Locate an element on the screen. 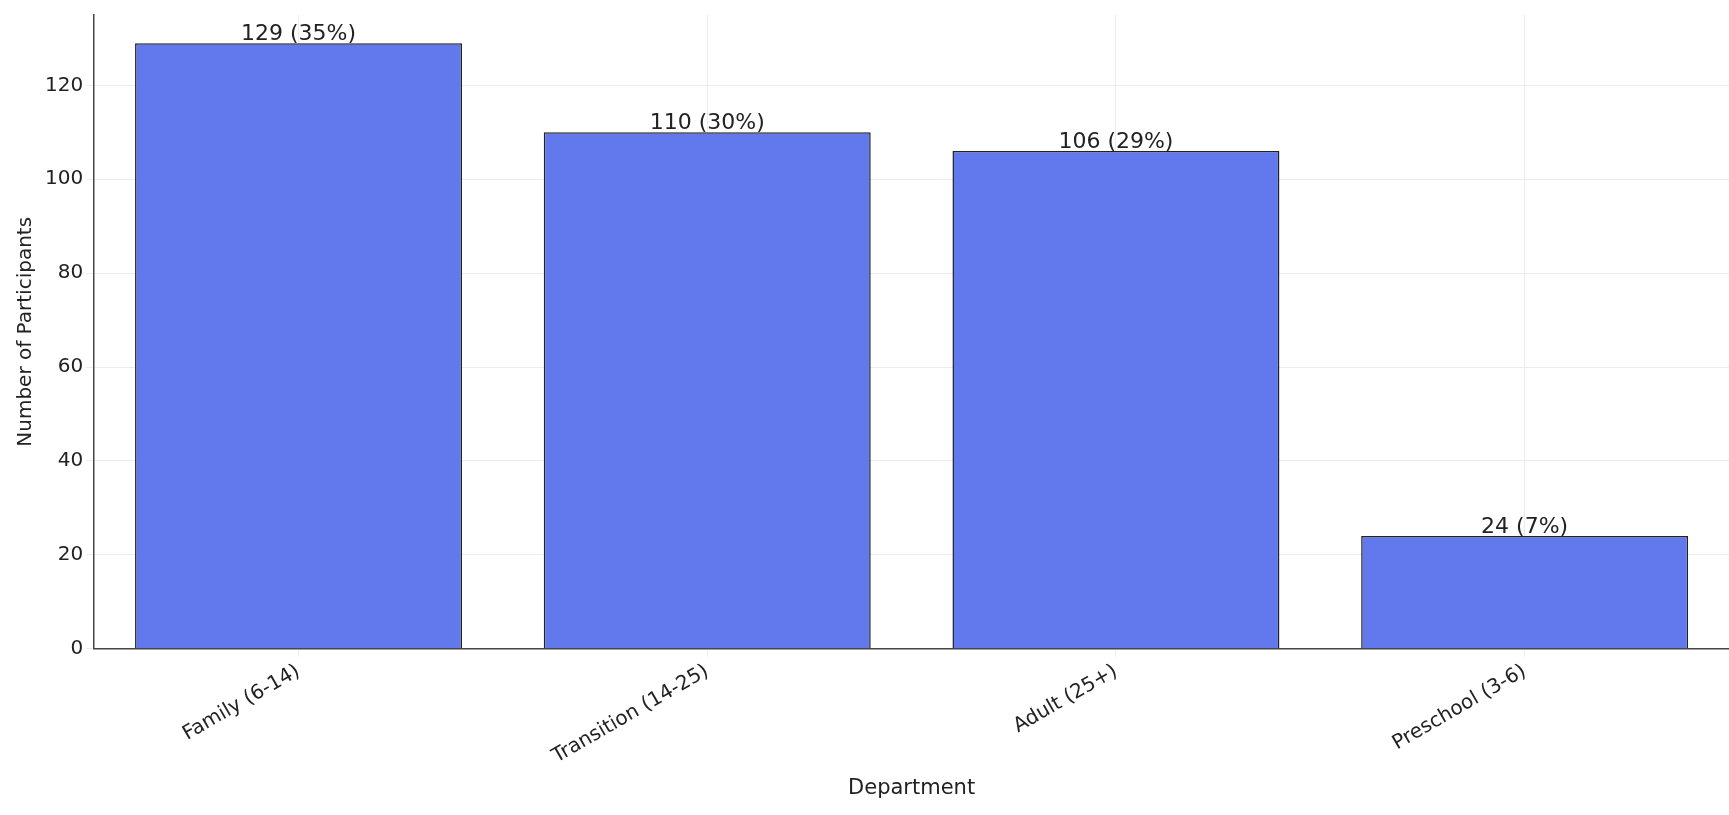 The height and width of the screenshot is (815, 1729). x-axis-title: Department is located at coordinates (912, 786).